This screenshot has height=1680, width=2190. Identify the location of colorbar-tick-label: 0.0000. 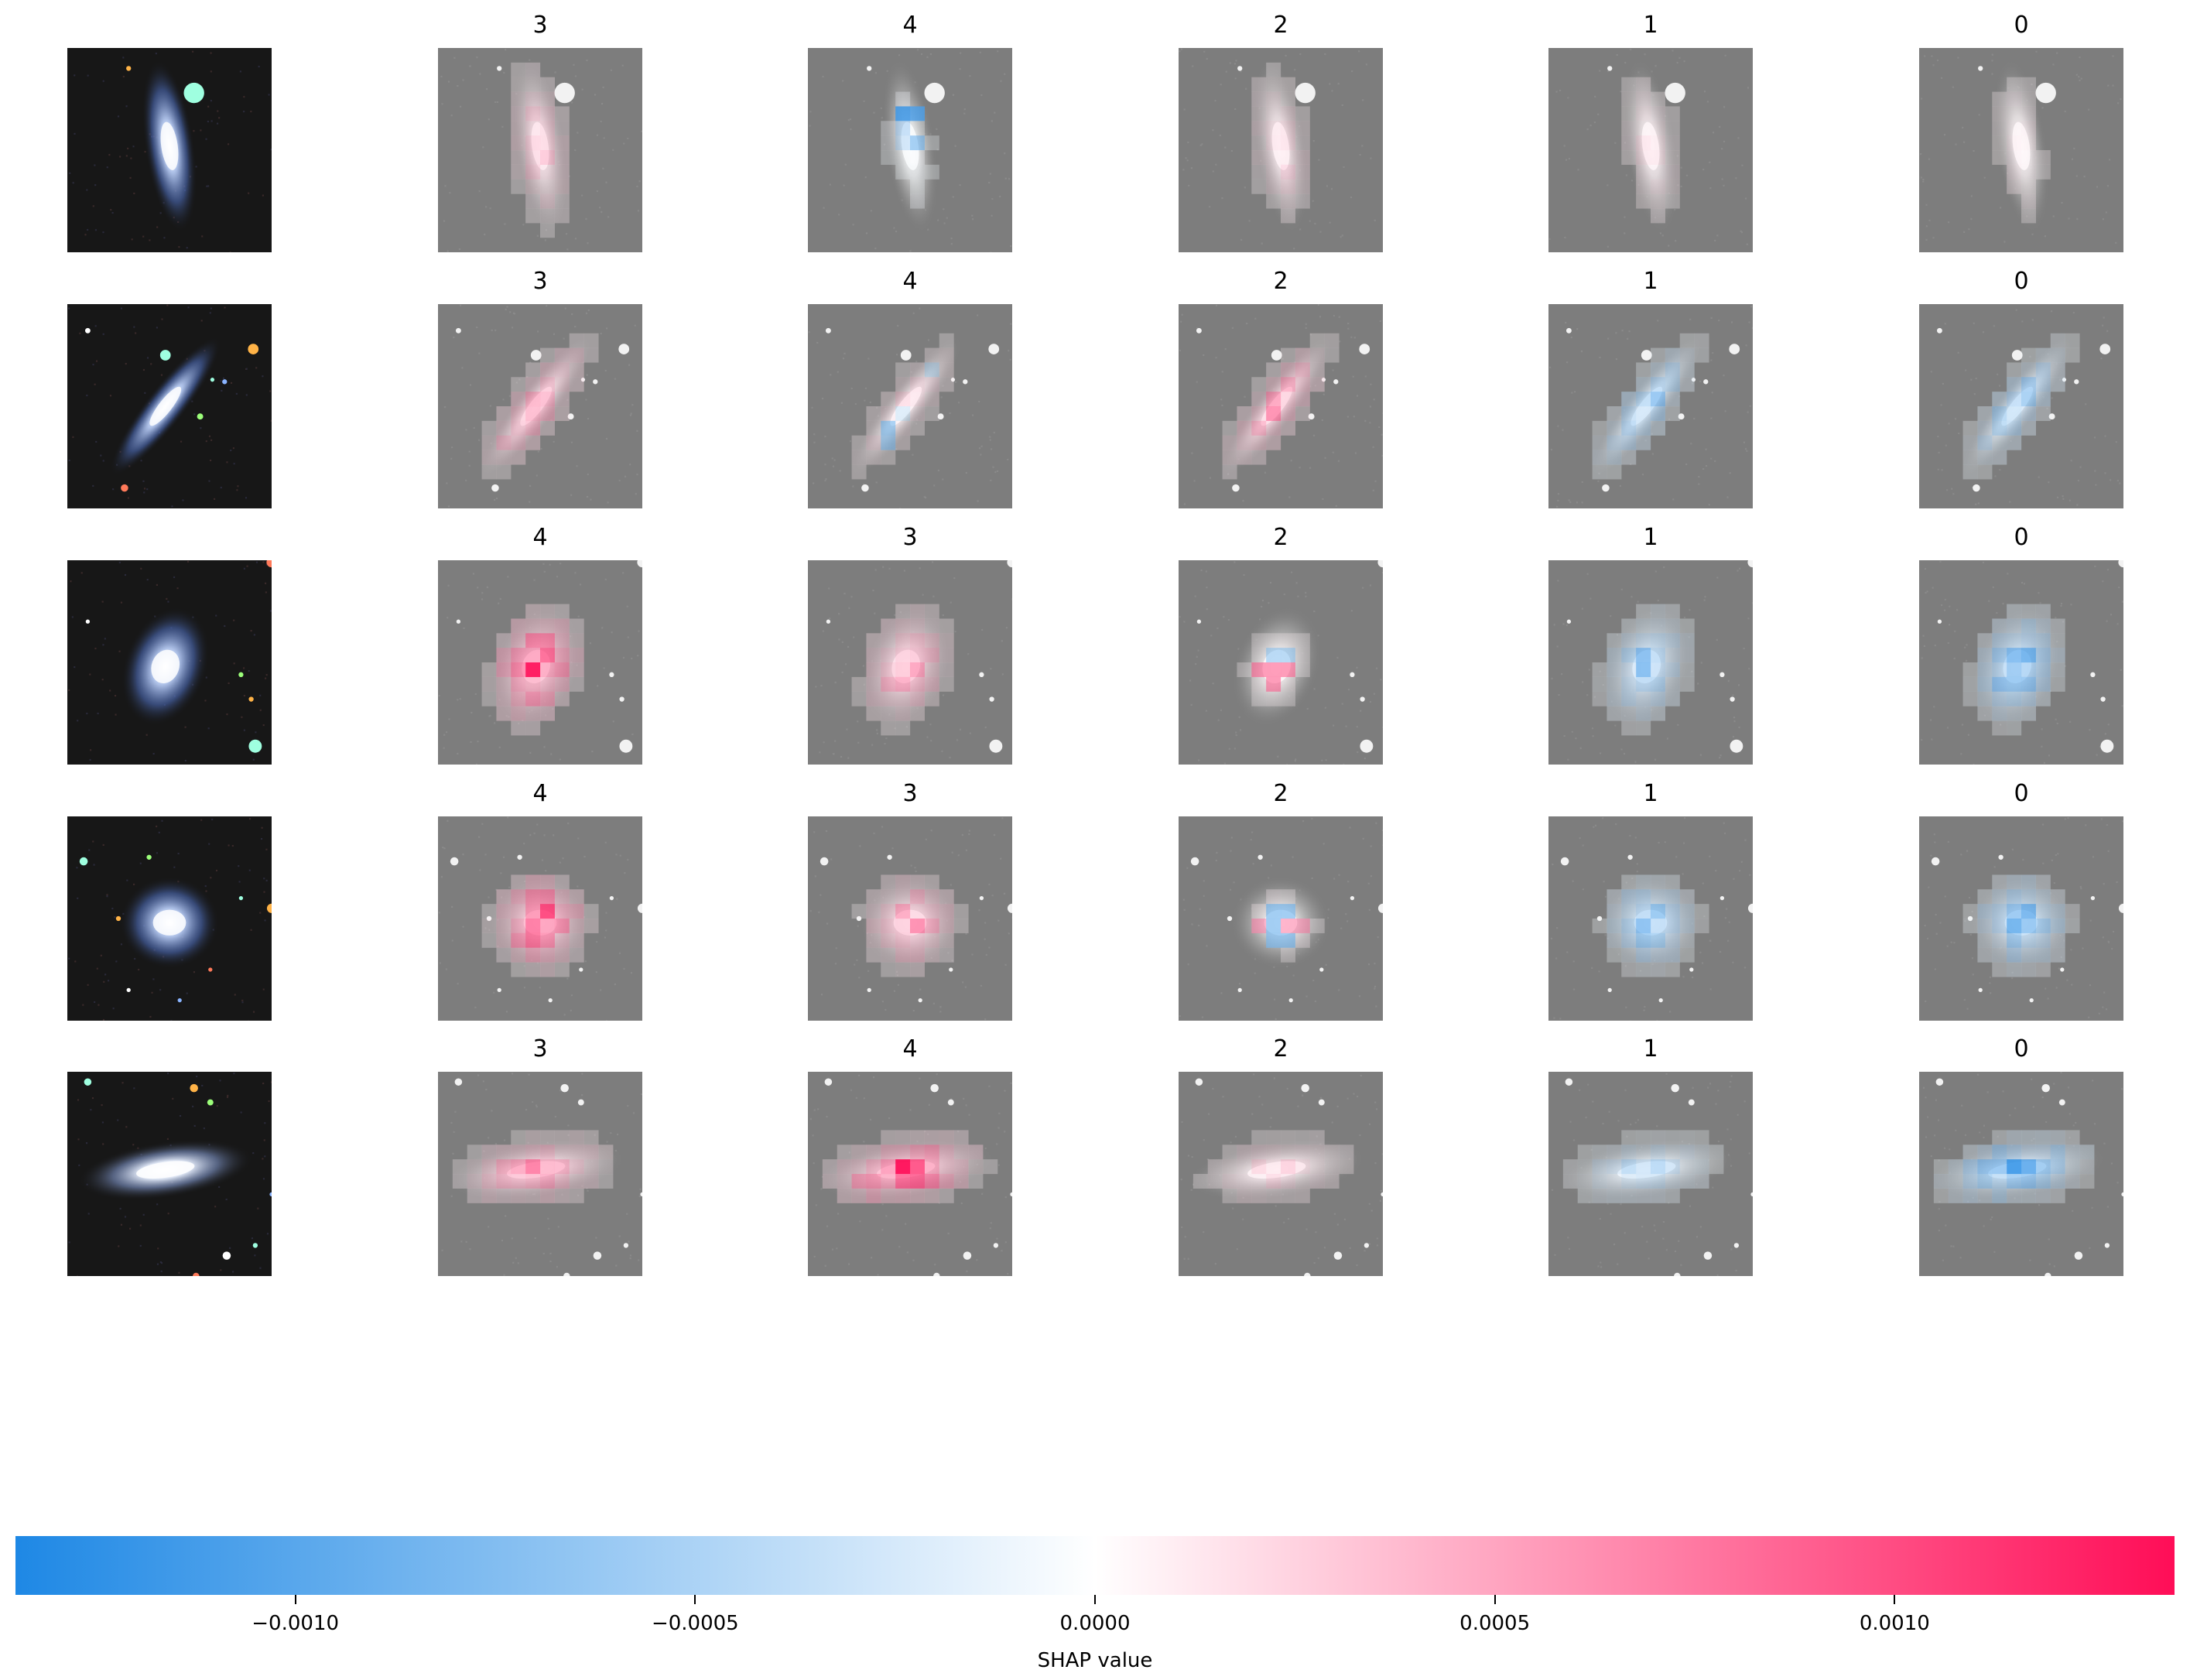
(1095, 1624).